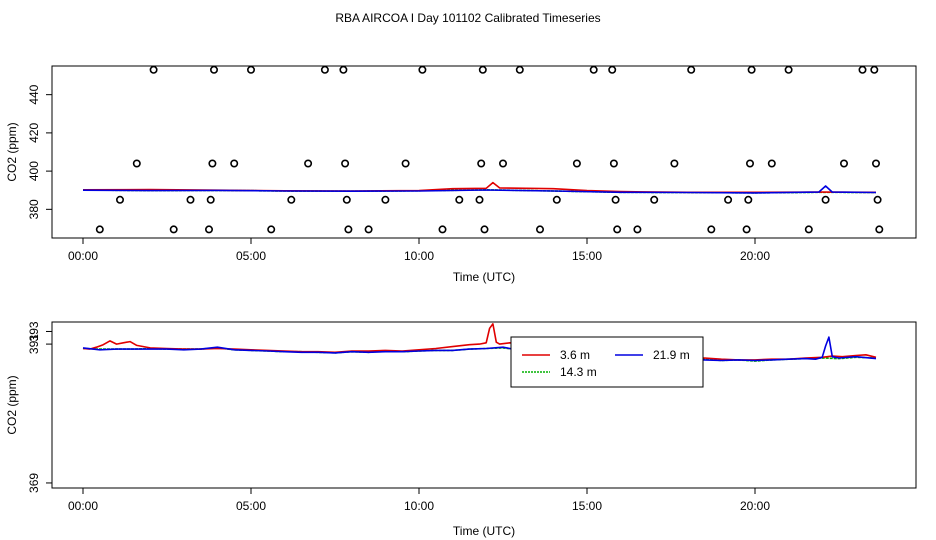 Image resolution: width=936 pixels, height=540 pixels. I want to click on y-tick-label: 393, so click(34, 331).